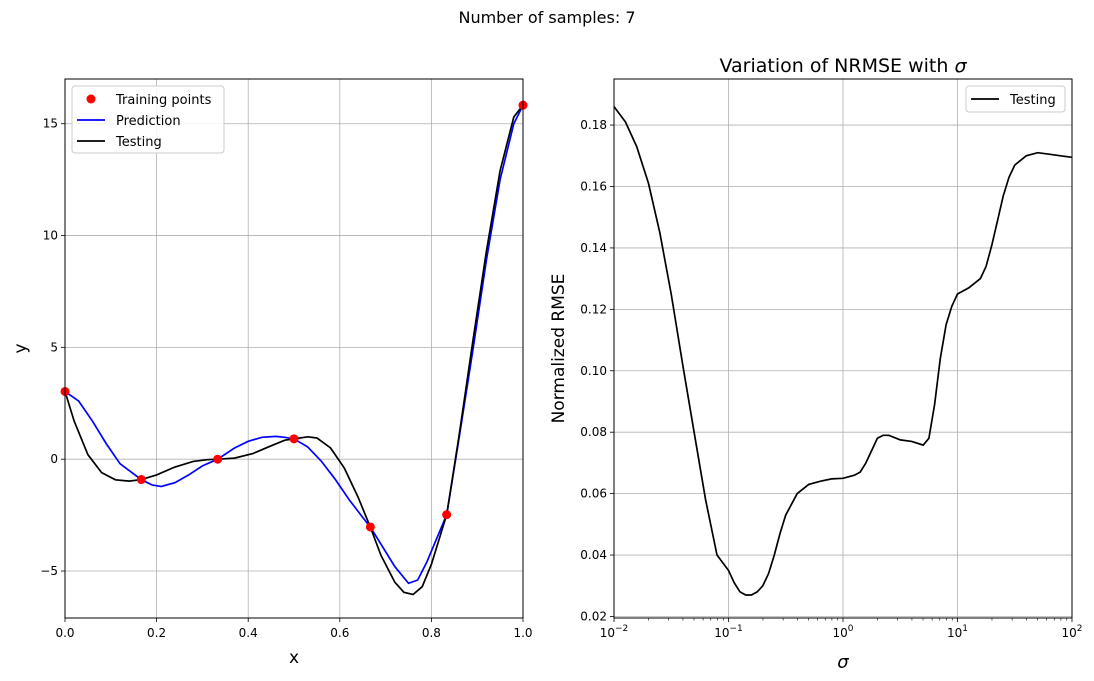 The height and width of the screenshot is (681, 1094). I want to click on right-y-tick-label: 0.08, so click(593, 432).